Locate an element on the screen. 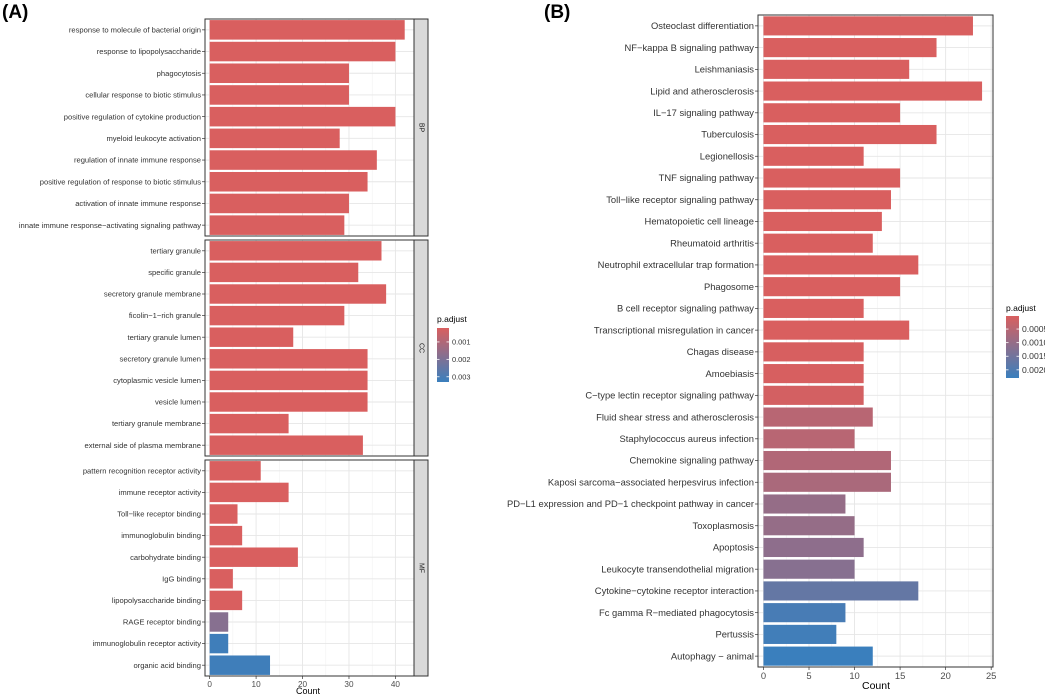 Image resolution: width=1045 pixels, height=697 pixels. bar-specific-granule is located at coordinates (284, 272).